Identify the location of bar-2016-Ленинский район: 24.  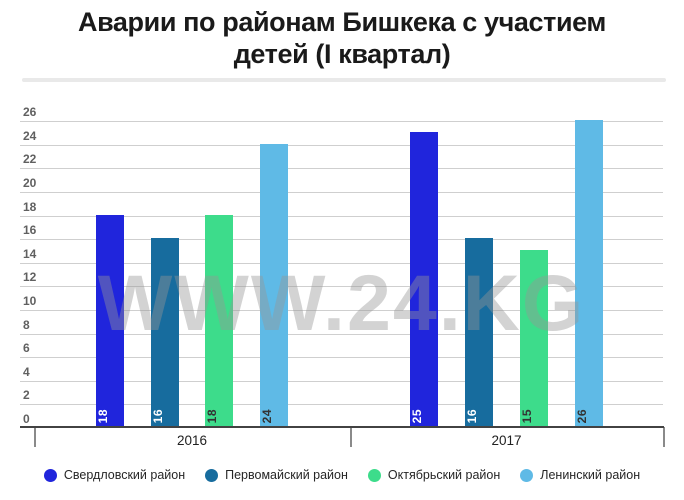
(274, 285).